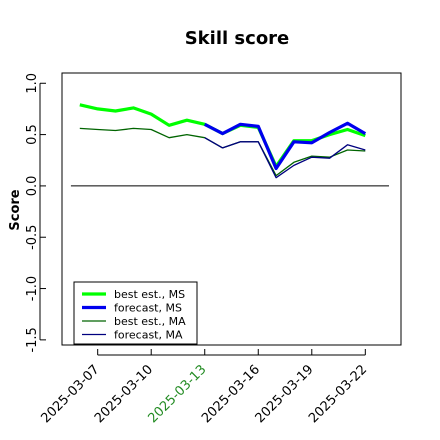 The image size is (440, 440). I want to click on legend-label: best est., MA, so click(150, 321).